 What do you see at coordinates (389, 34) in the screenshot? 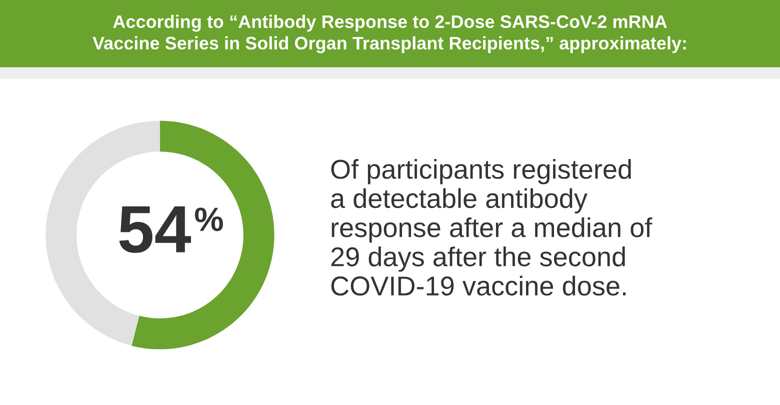
I see `text: According to “Antibody Response to 2-Dose SARS-CoV-2 mRNA Vaccine Series in Solid Organ Transplant Recipients,” approximately:` at bounding box center [389, 34].